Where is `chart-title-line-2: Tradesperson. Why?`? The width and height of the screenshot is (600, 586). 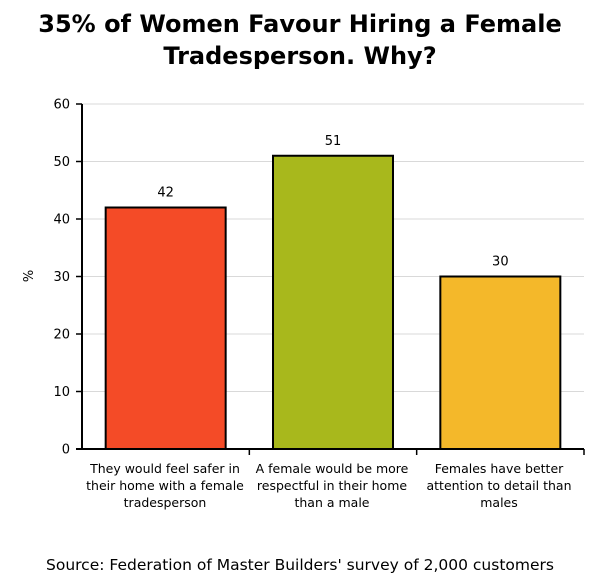 chart-title-line-2: Tradesperson. Why? is located at coordinates (300, 56).